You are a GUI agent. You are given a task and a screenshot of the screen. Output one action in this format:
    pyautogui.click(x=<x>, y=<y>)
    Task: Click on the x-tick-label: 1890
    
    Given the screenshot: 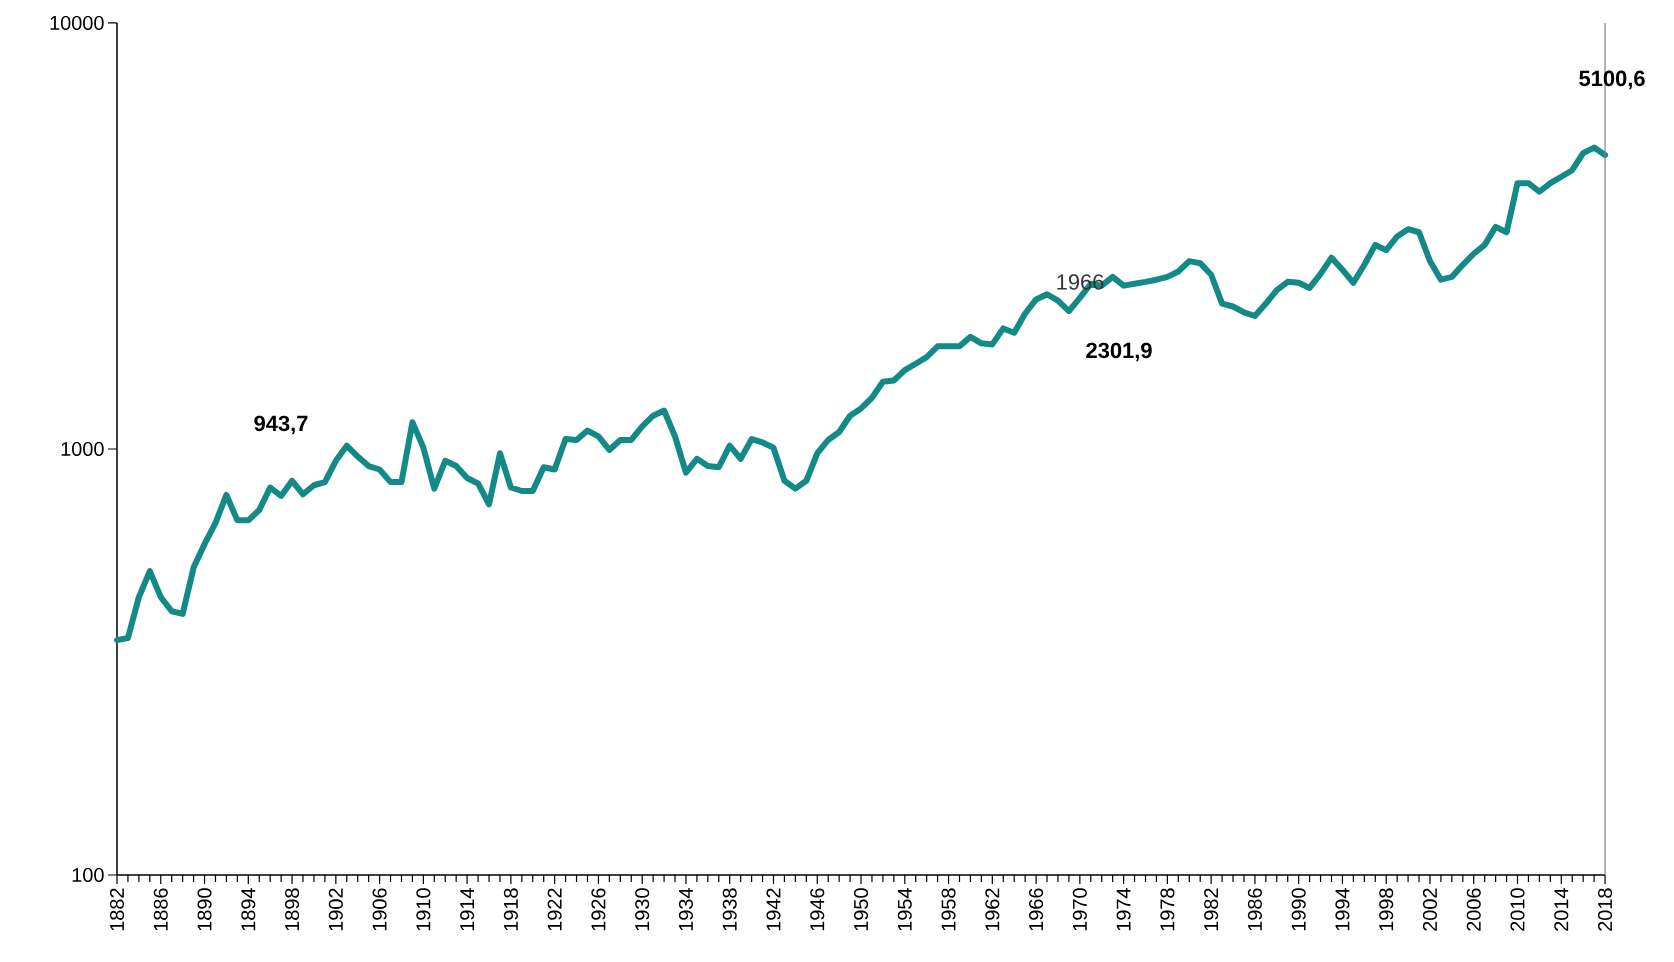 What is the action you would take?
    pyautogui.click(x=204, y=909)
    